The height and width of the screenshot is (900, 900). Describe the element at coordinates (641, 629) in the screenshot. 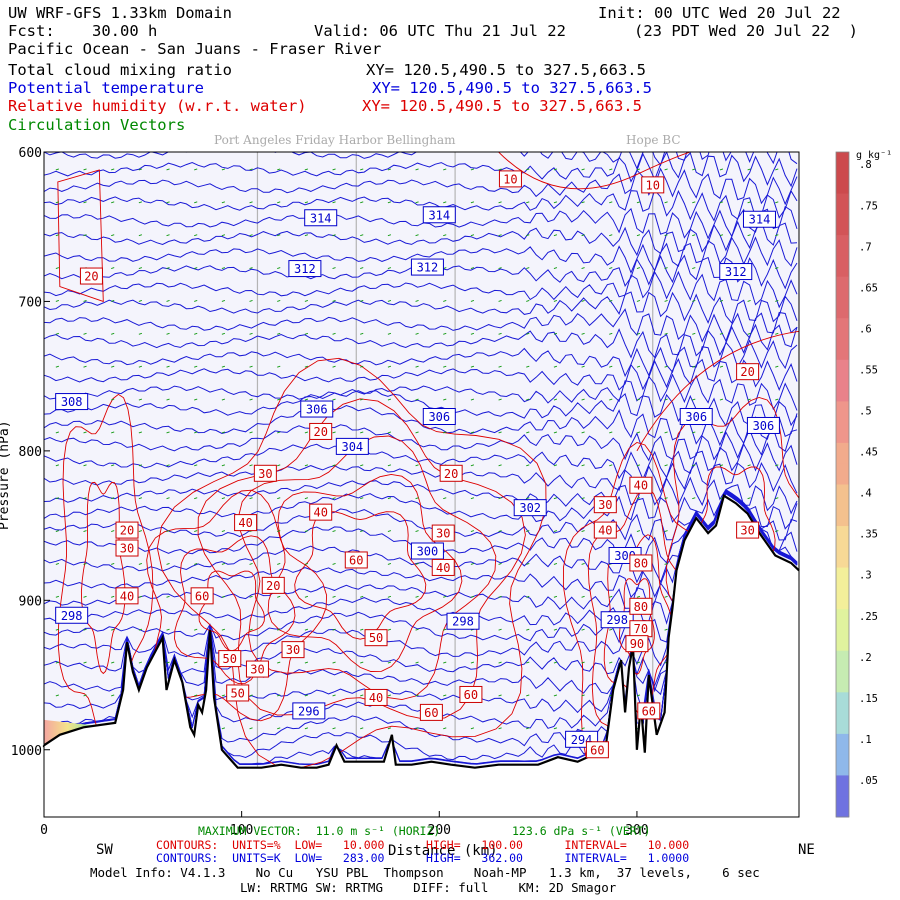

I see `rh-label: 70` at that location.